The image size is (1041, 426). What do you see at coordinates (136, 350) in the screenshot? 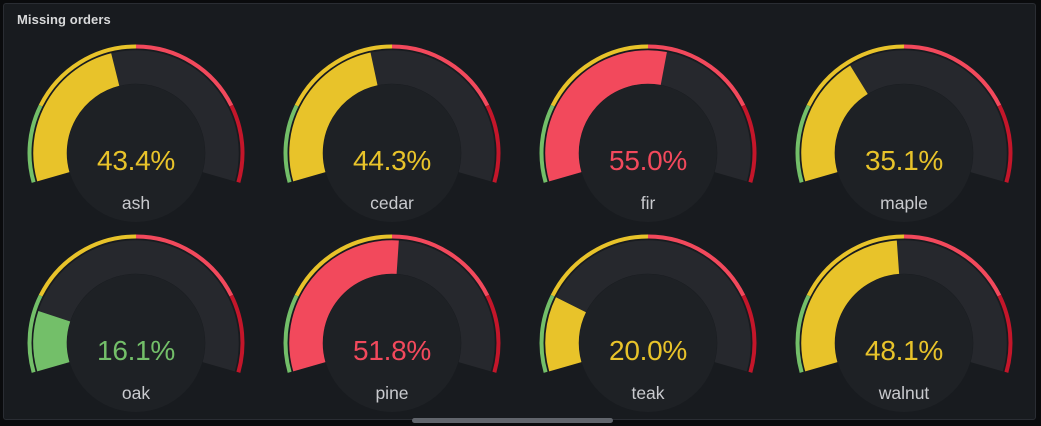
I see `gauge-value: 16.1%` at bounding box center [136, 350].